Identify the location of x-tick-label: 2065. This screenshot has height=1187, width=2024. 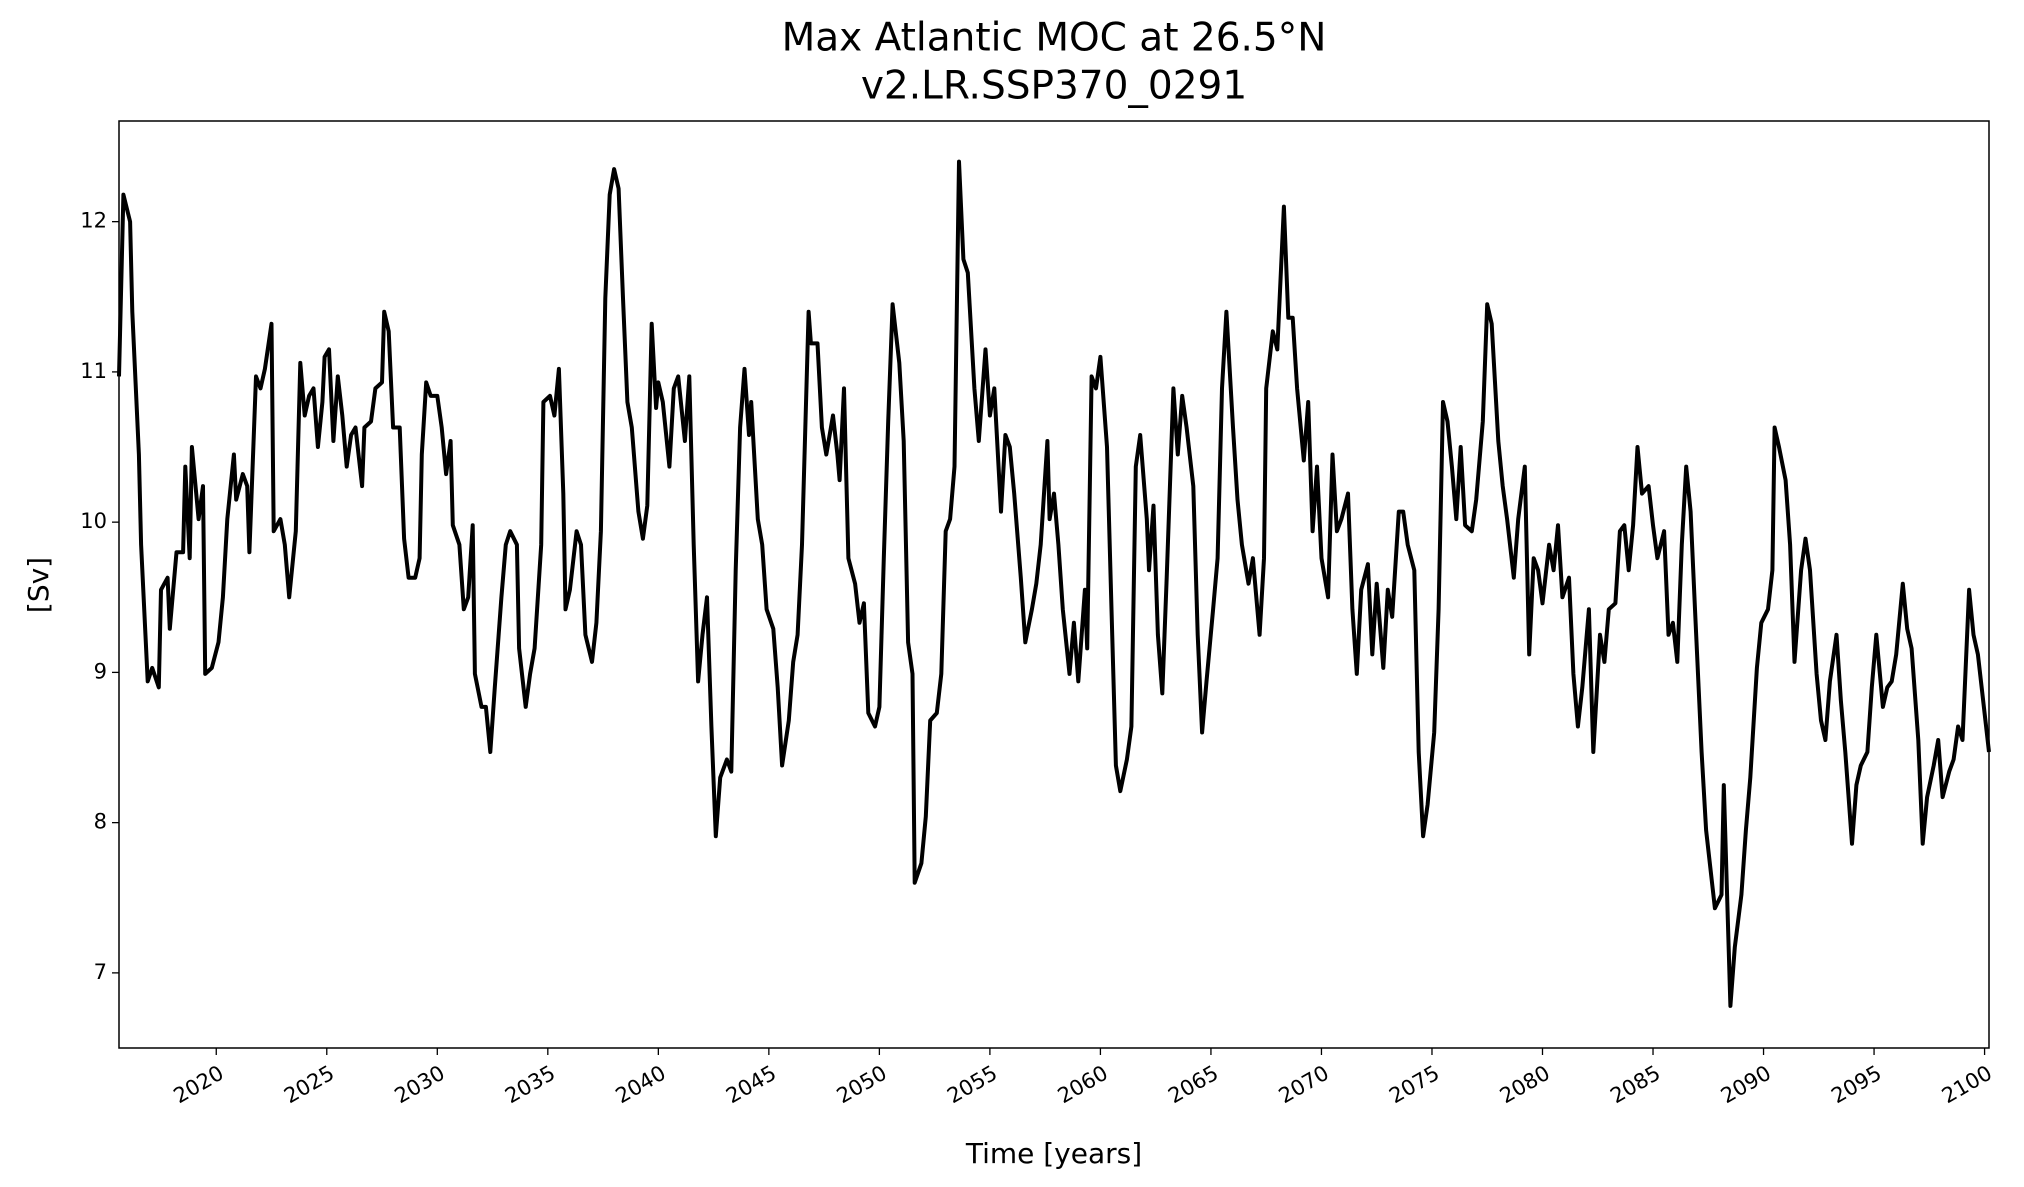
(1193, 1085).